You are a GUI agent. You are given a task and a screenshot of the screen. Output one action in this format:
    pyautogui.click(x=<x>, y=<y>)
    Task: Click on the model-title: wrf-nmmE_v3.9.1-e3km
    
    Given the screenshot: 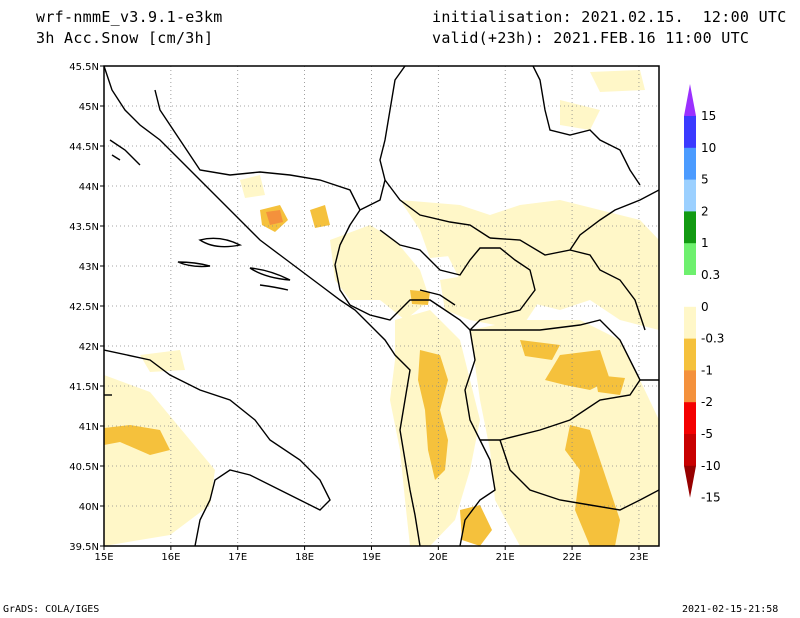 What is the action you would take?
    pyautogui.click(x=129, y=17)
    